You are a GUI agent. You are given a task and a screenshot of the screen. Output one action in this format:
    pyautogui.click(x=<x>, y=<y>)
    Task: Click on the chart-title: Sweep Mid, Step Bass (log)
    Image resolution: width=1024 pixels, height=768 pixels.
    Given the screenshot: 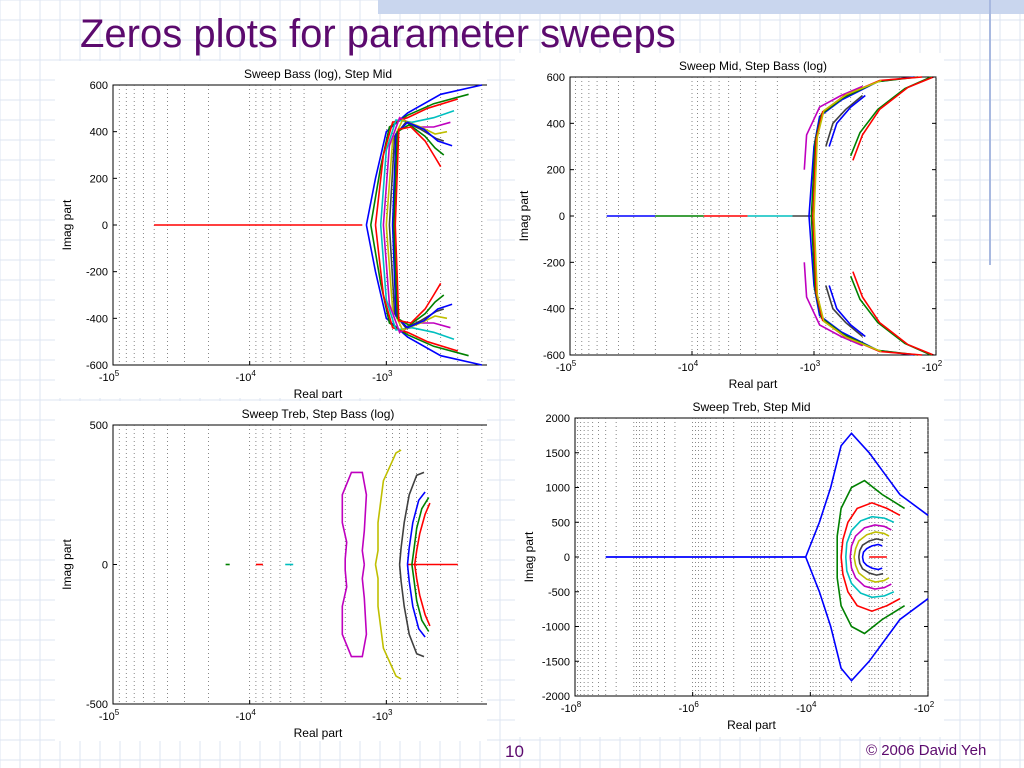 What is the action you would take?
    pyautogui.click(x=753, y=66)
    